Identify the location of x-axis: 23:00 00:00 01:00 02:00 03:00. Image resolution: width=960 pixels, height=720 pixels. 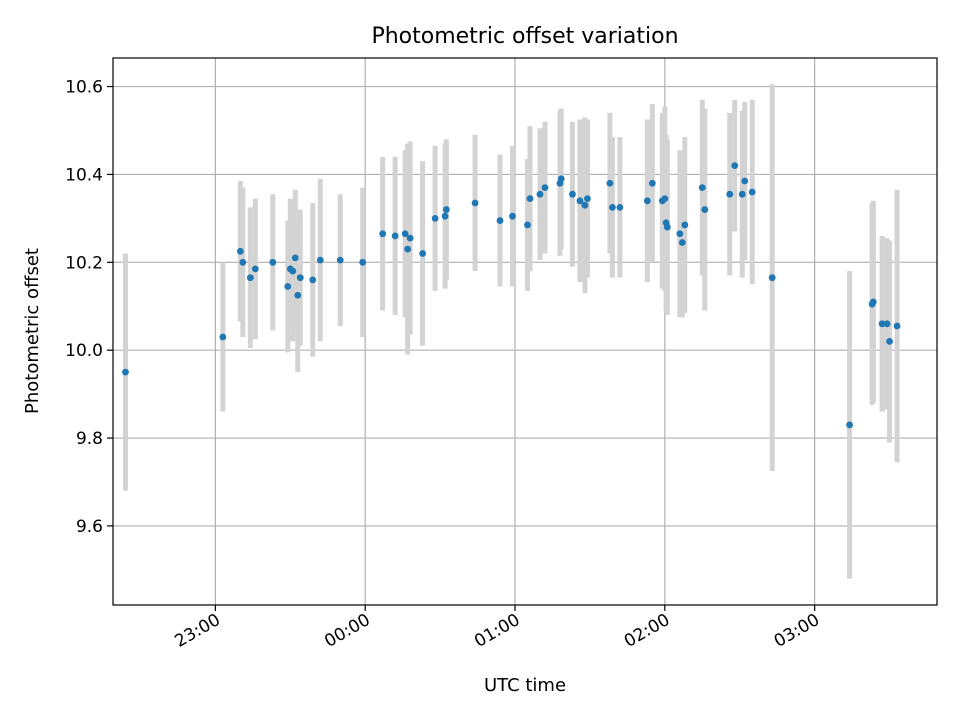
(497, 628).